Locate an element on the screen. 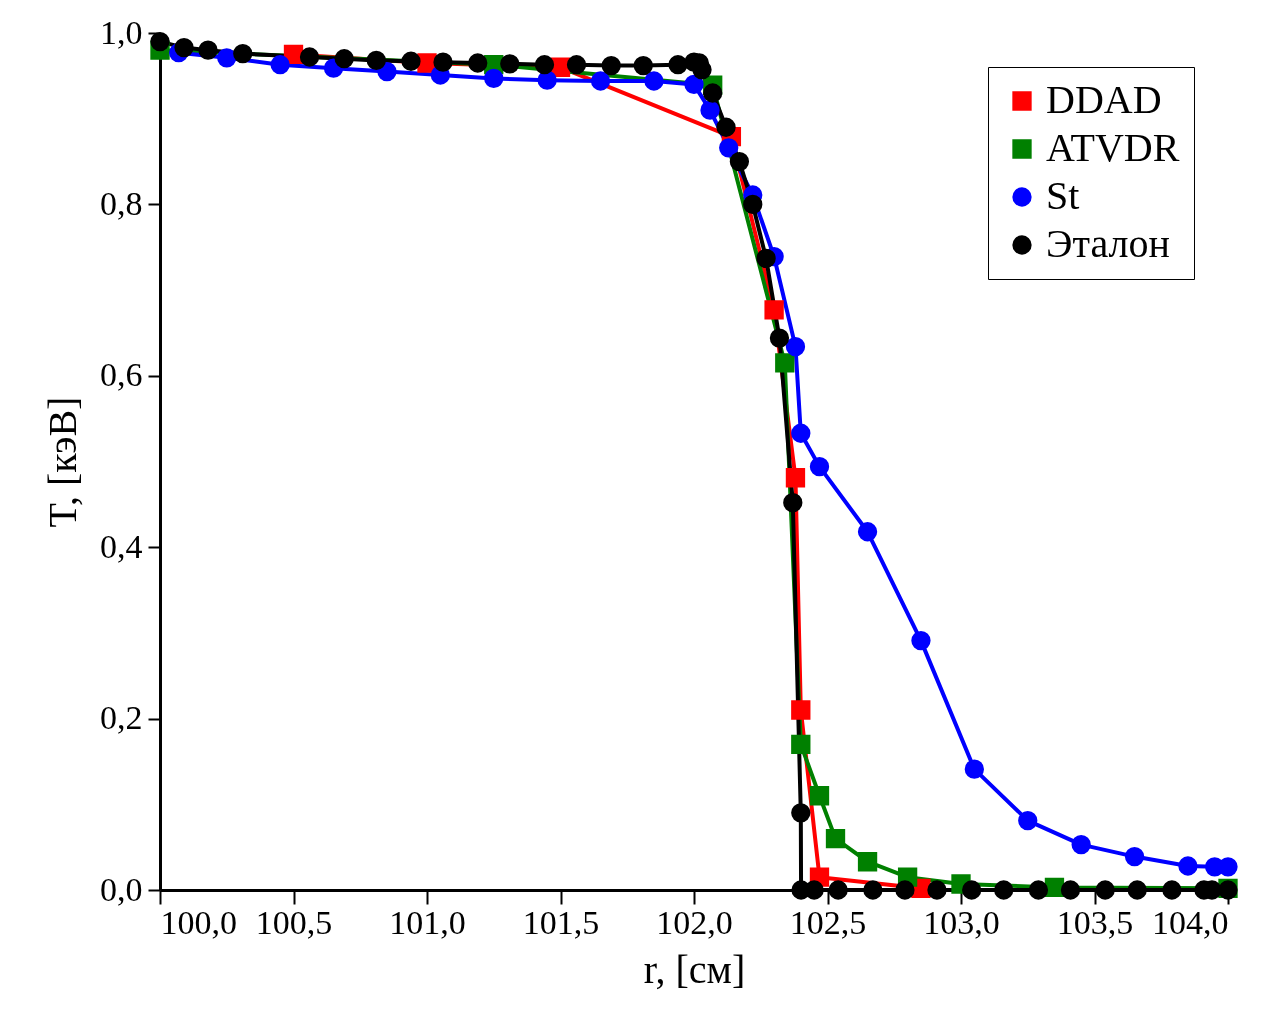  y-tick-label: 0,8 is located at coordinates (121, 203).